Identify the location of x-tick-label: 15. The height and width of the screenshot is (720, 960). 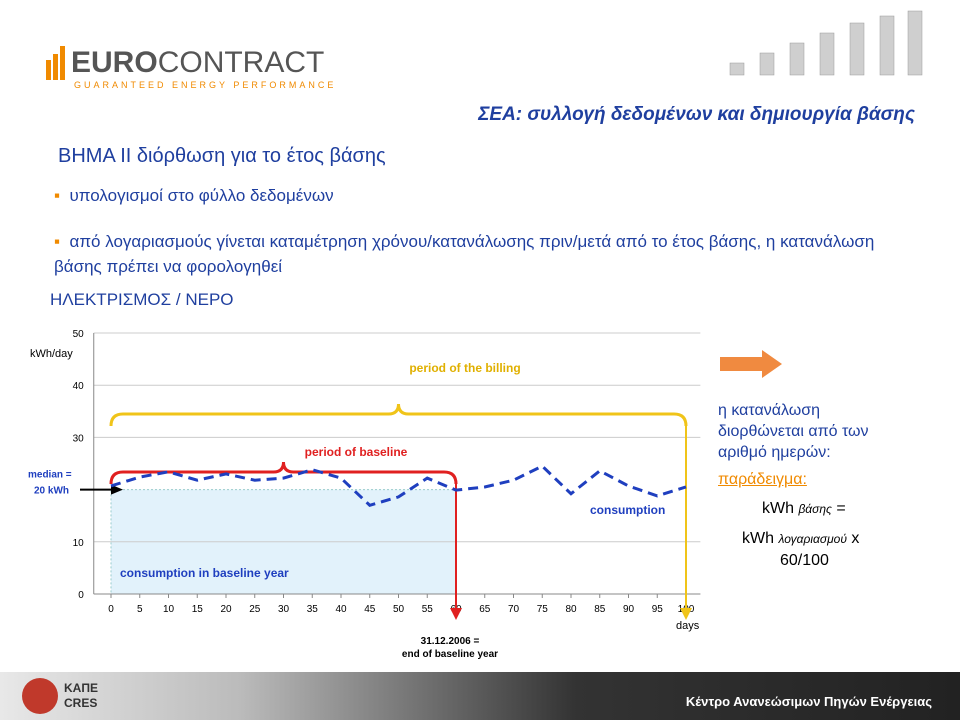
(198, 609).